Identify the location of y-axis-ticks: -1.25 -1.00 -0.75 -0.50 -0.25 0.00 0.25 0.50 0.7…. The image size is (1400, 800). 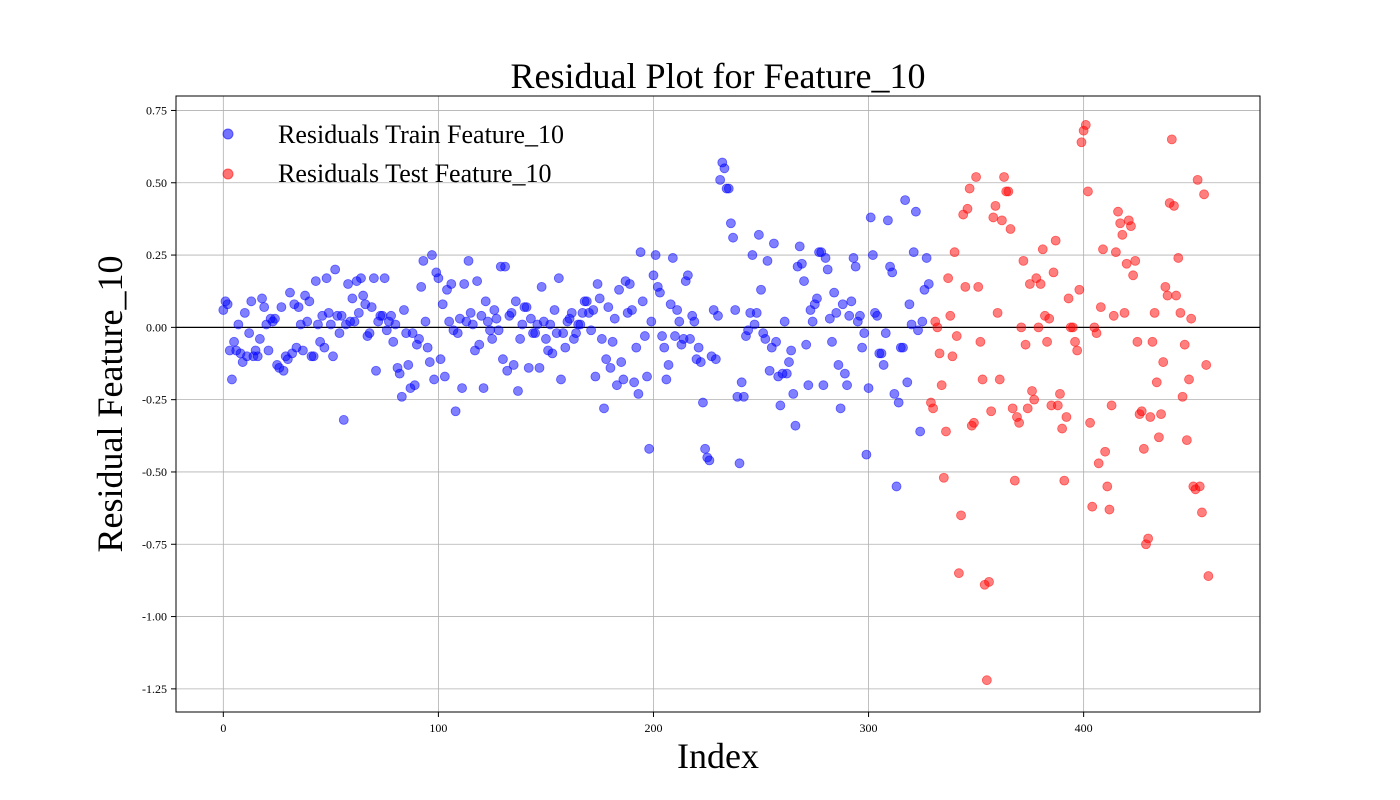
(159, 399).